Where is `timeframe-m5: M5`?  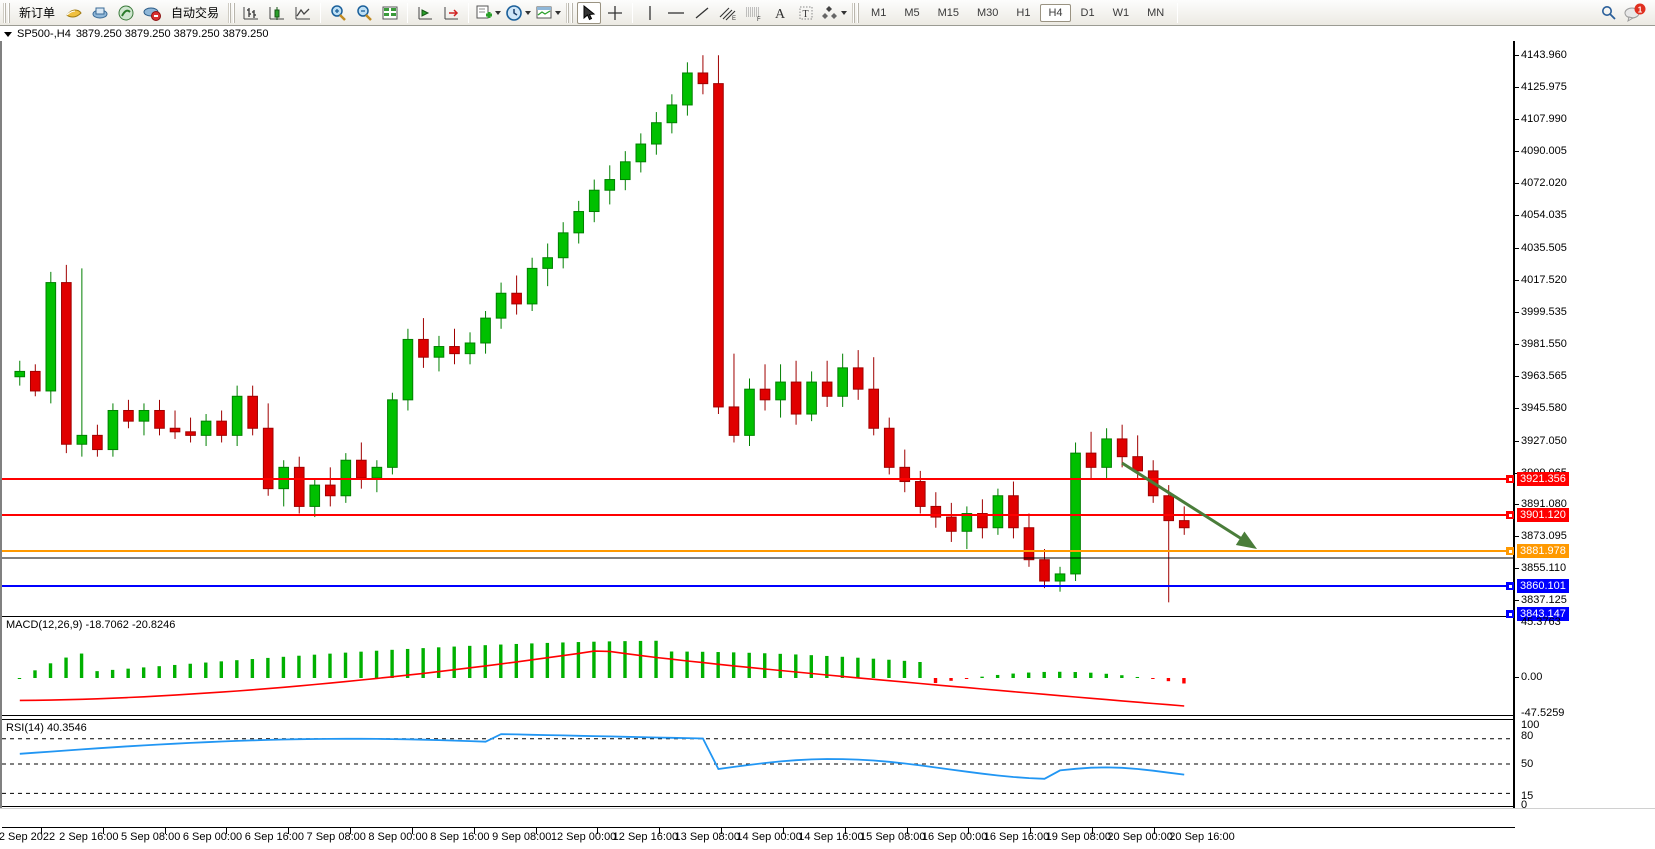
timeframe-m5: M5 is located at coordinates (912, 12).